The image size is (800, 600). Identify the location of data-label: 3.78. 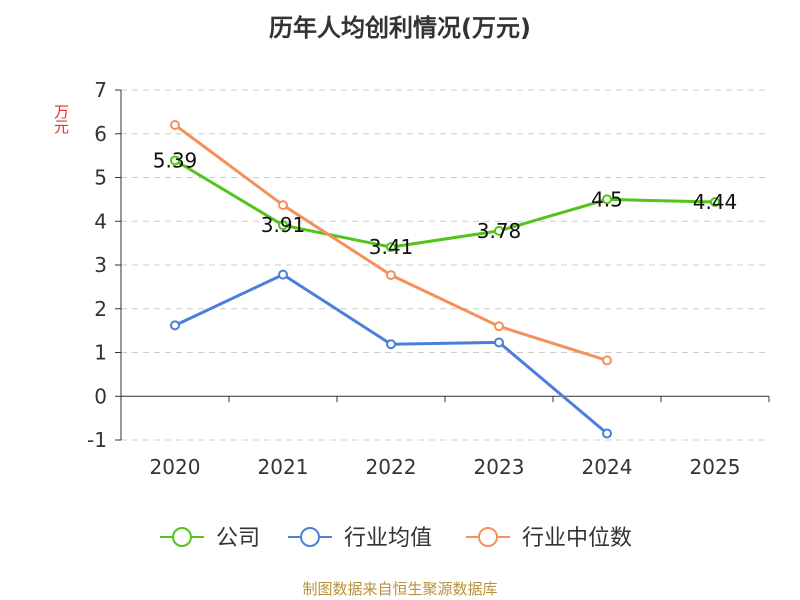
(499, 231).